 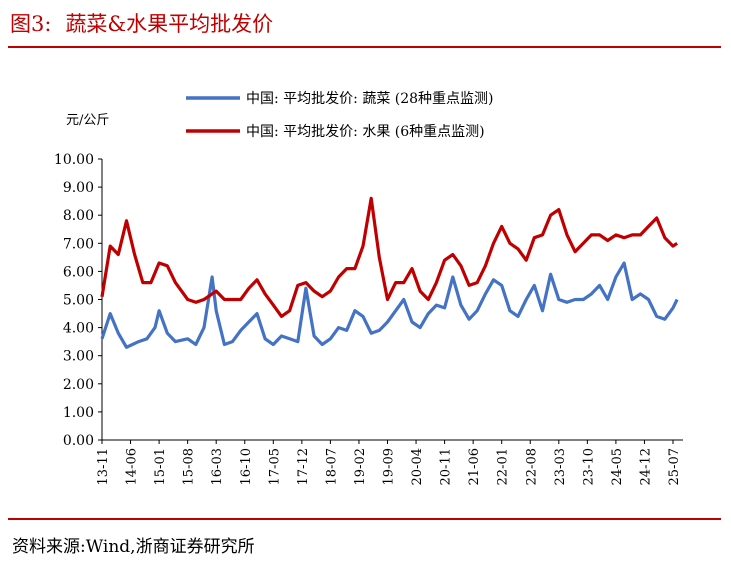 What do you see at coordinates (364, 47) in the screenshot?
I see `title-divider` at bounding box center [364, 47].